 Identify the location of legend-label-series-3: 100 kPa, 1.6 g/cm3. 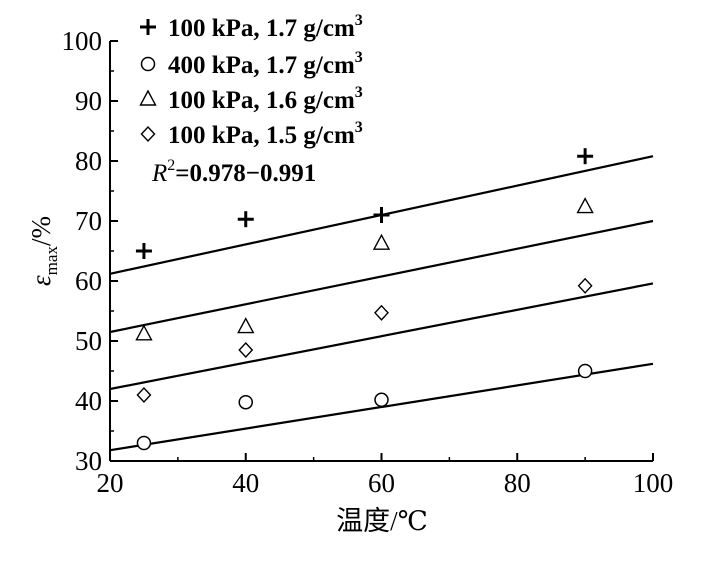
(265, 99).